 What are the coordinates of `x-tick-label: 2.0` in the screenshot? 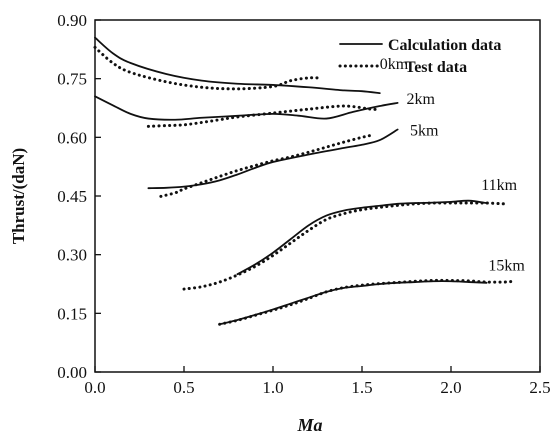 It's located at (450, 387).